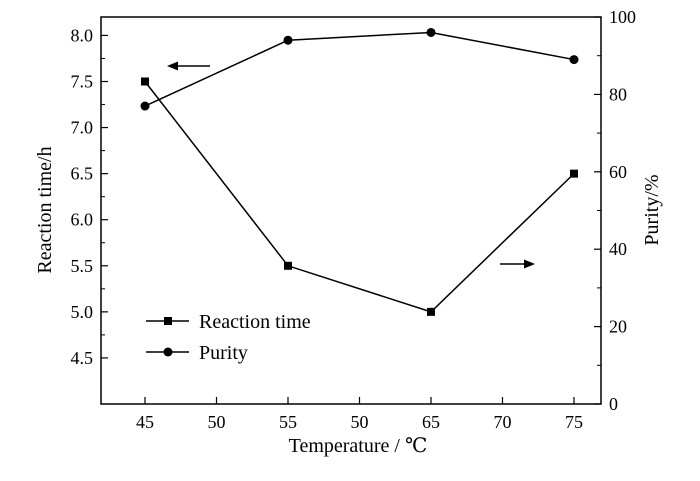  Describe the element at coordinates (82, 174) in the screenshot. I see `y-left-tick-label: 6.5` at that location.